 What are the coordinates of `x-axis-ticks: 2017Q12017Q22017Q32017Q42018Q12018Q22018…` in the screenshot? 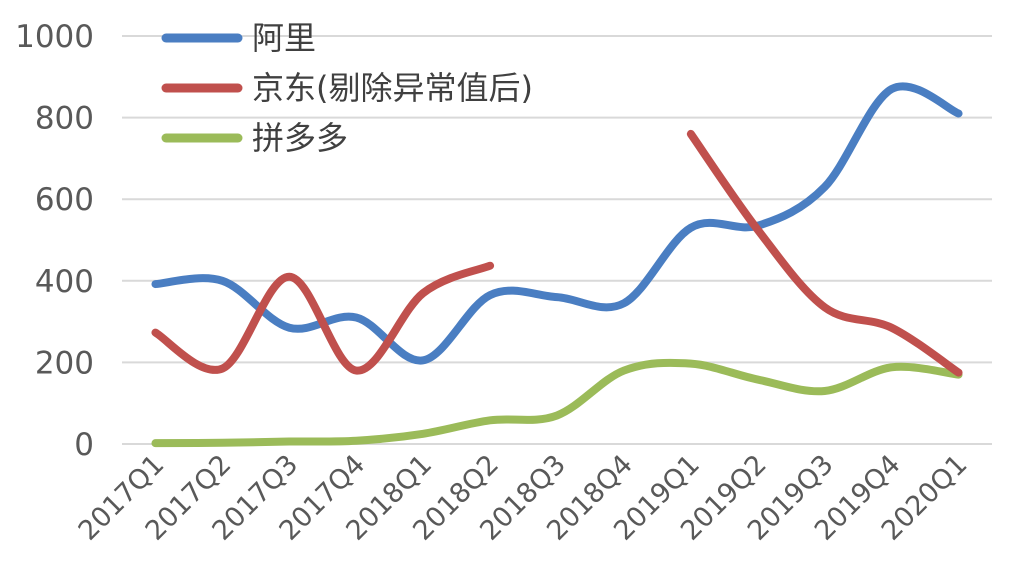 It's located at (523, 498).